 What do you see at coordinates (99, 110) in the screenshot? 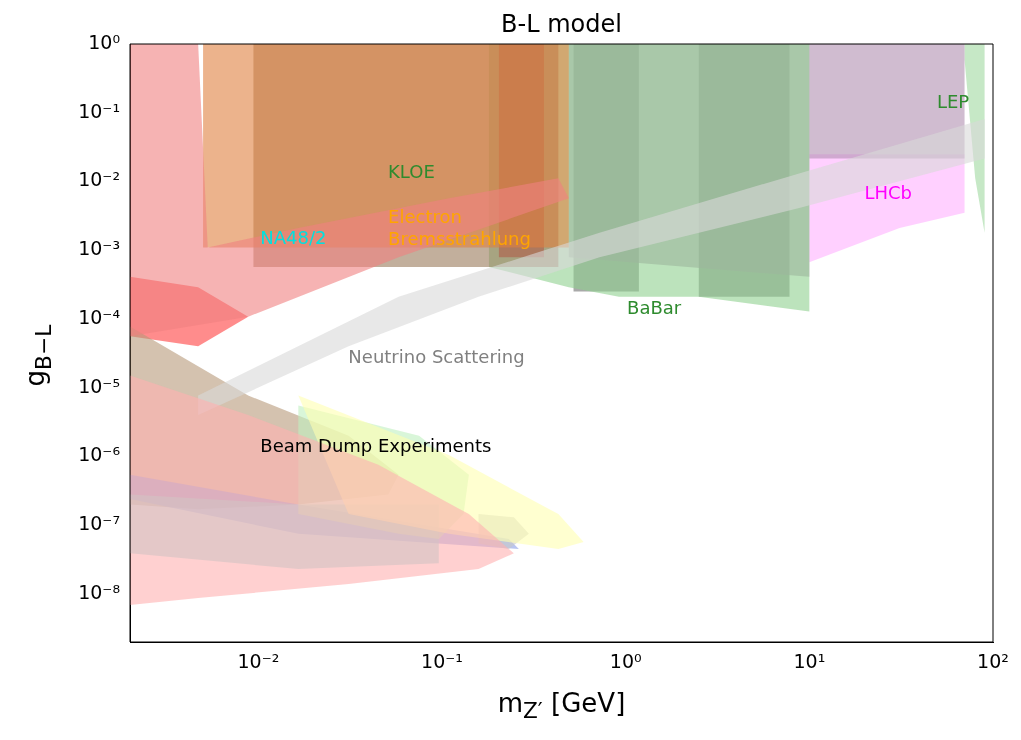
I see `y-tick-label: 10⁻¹` at bounding box center [99, 110].